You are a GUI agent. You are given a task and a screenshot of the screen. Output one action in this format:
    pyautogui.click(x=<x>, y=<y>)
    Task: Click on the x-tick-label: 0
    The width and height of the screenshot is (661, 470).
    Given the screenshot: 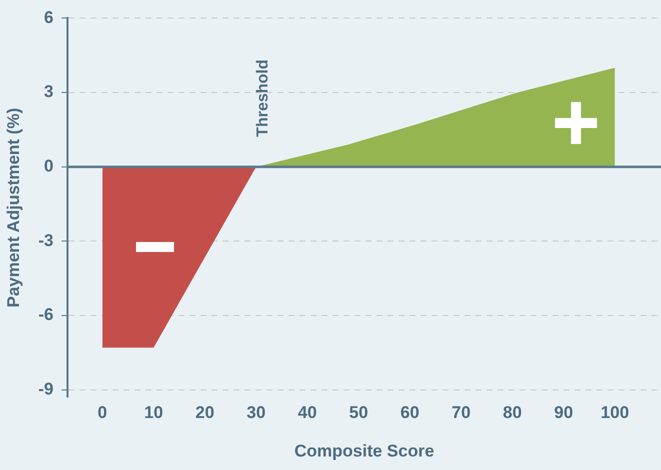 What is the action you would take?
    pyautogui.click(x=103, y=412)
    